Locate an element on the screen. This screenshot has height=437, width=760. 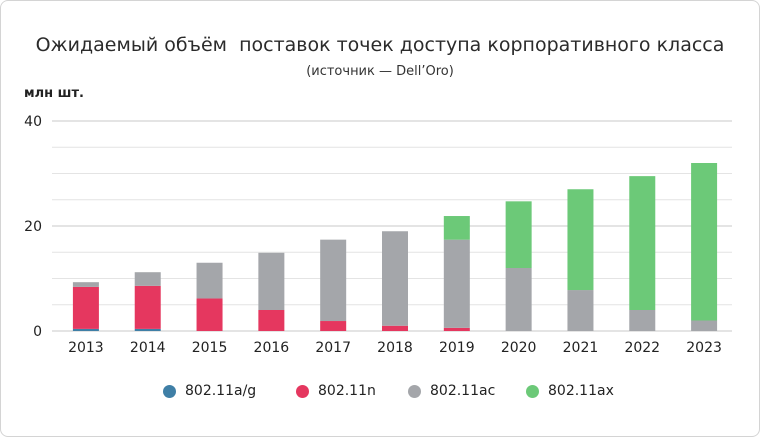
x-tick-label: 2017 is located at coordinates (333, 348).